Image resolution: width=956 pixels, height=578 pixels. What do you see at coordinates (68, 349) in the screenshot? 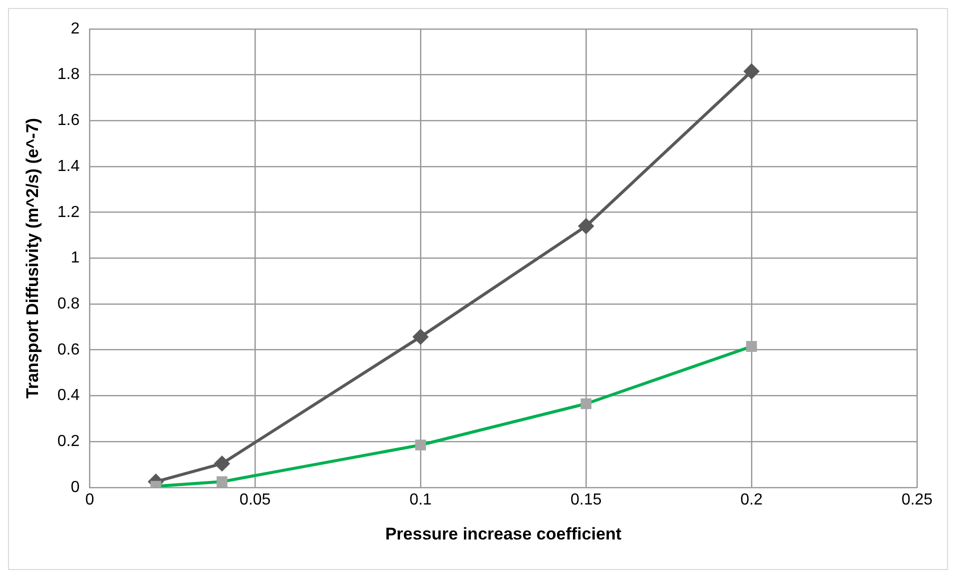
I see `y-tick-label: 0.6` at bounding box center [68, 349].